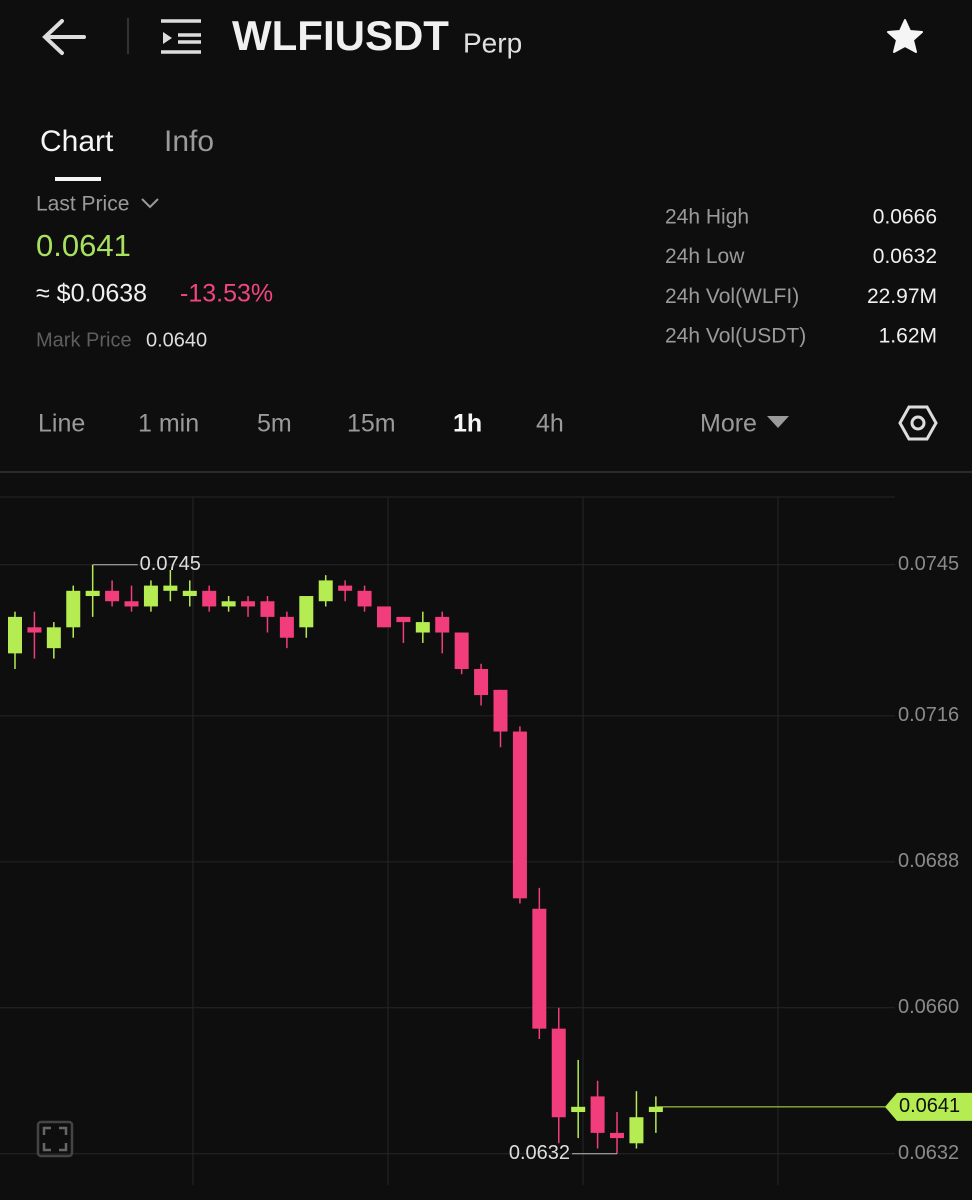  What do you see at coordinates (905, 36) in the screenshot?
I see `favorite-star` at bounding box center [905, 36].